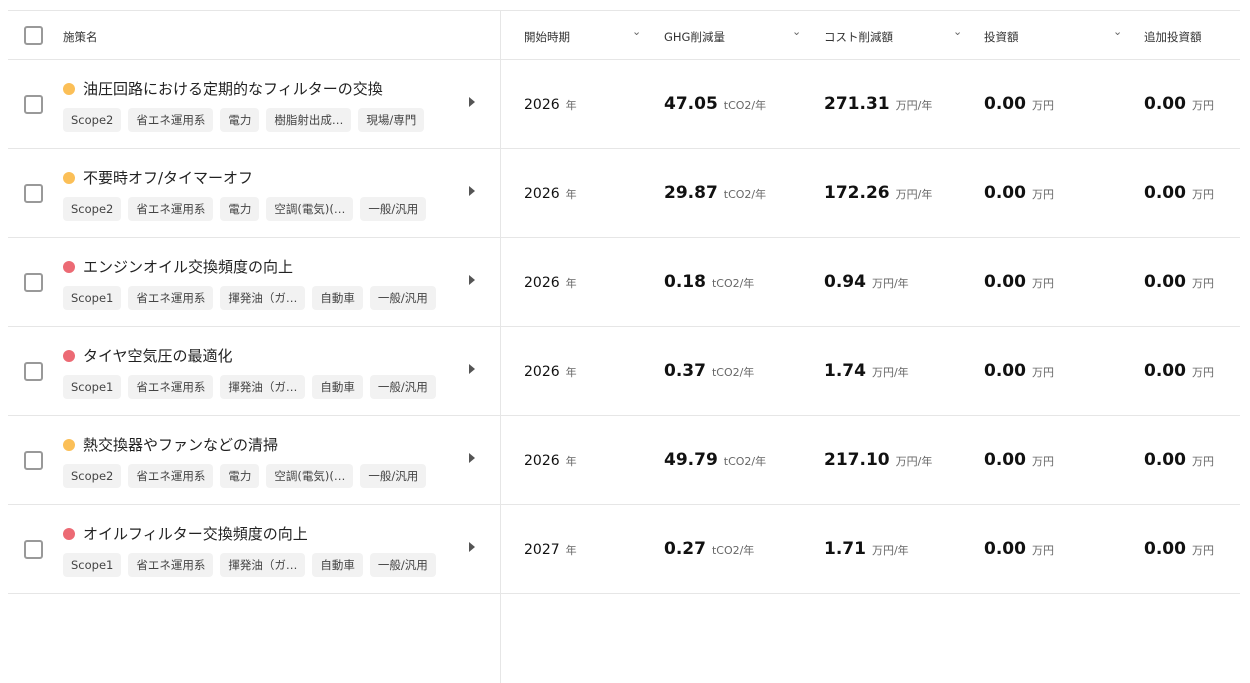  Describe the element at coordinates (185, 533) in the screenshot. I see `measure-title: オイルフィルター交換頻度の向上` at that location.